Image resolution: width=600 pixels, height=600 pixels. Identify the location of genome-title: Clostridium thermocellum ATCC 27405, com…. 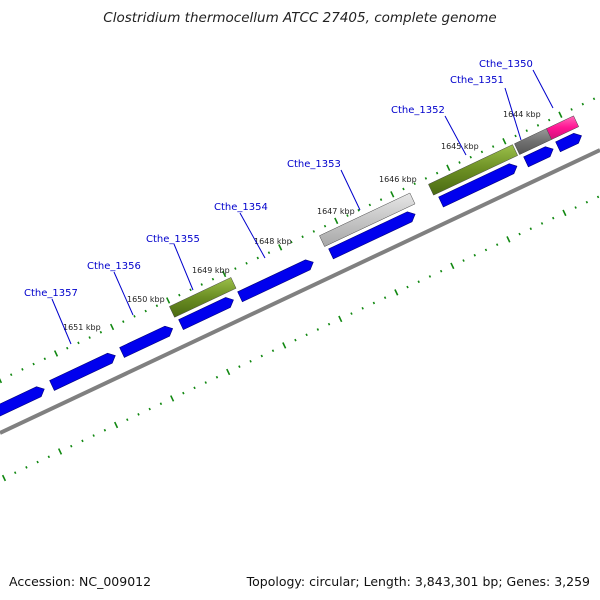
(300, 18).